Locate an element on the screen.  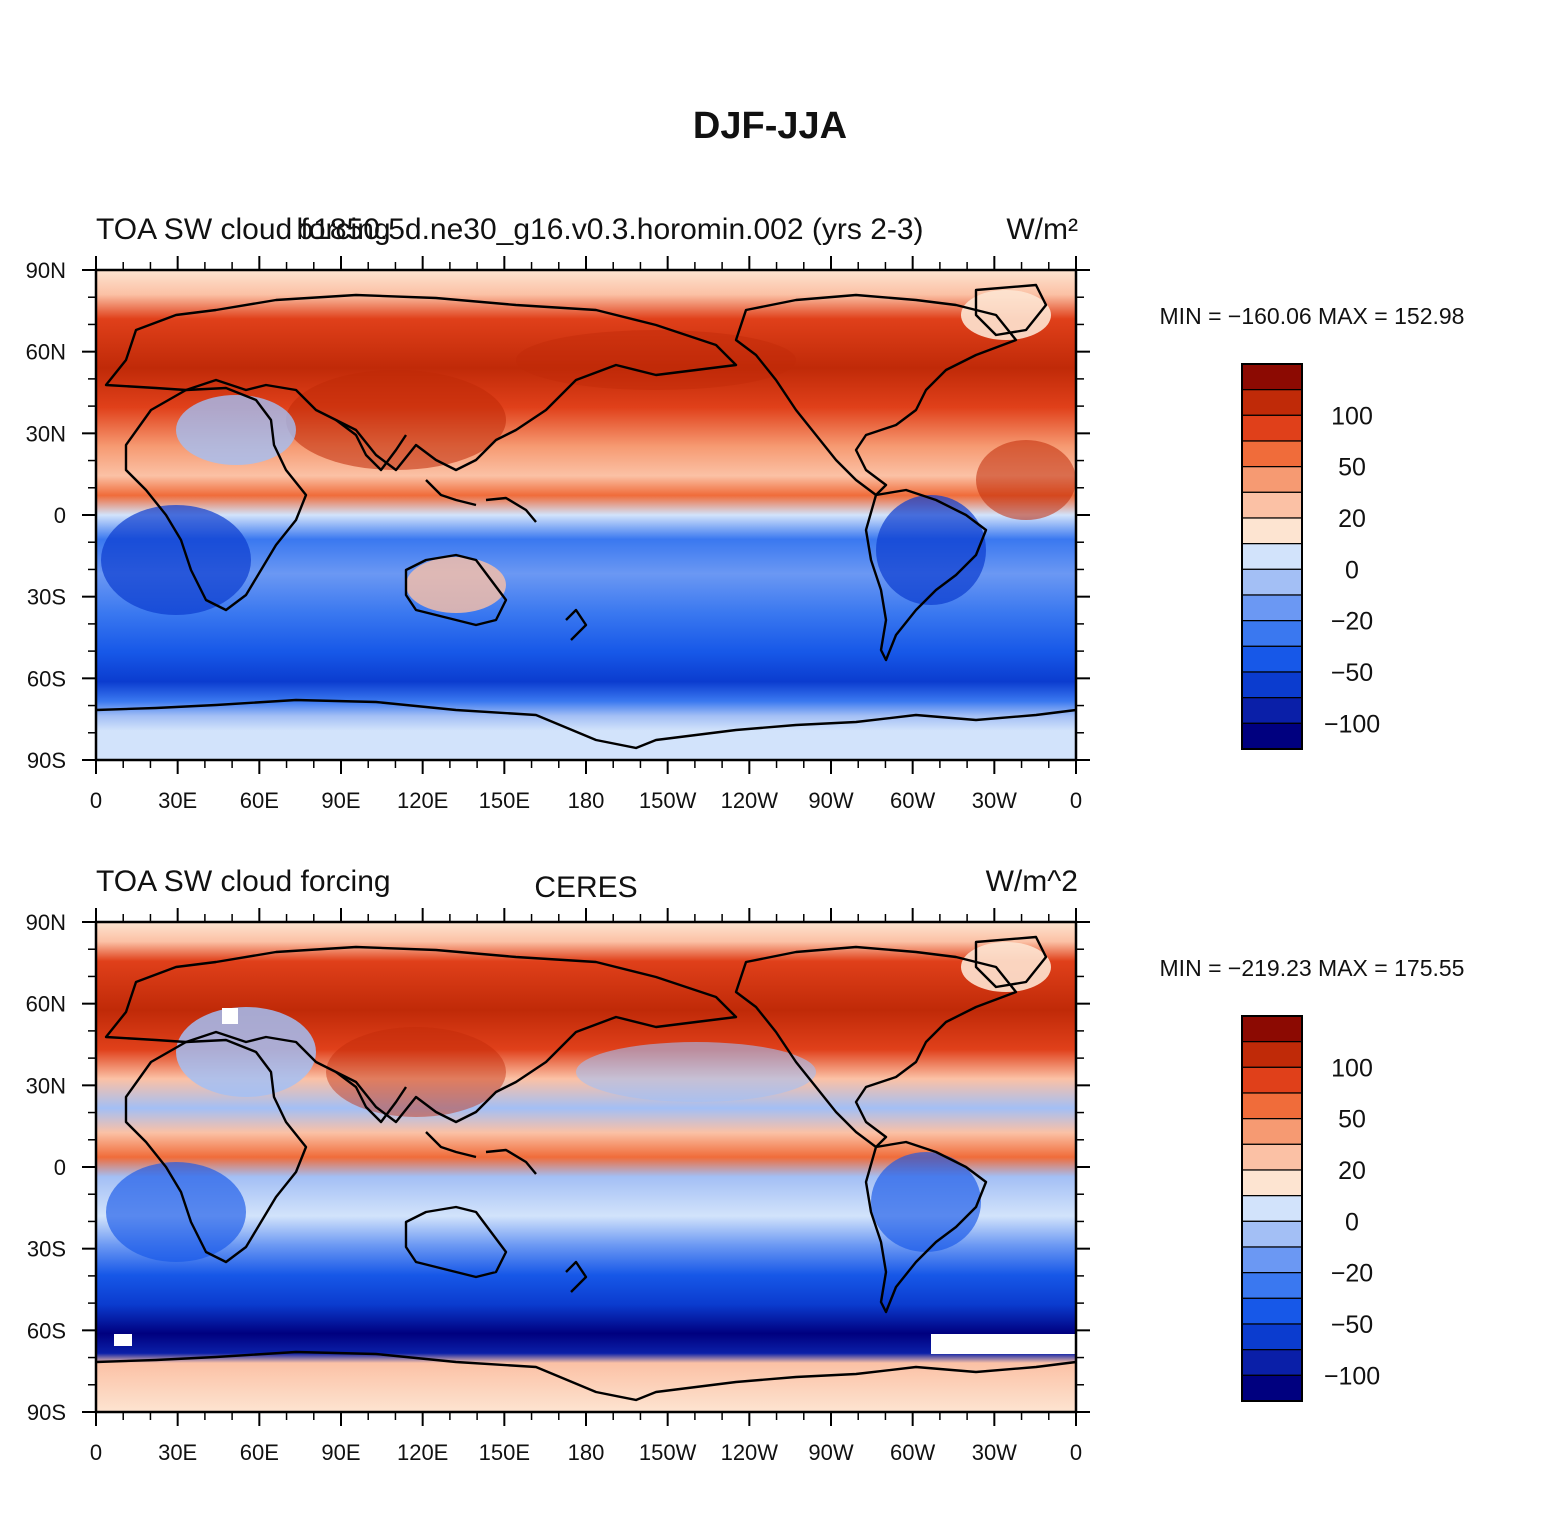
top-stats: MIN = −160.06 MAX = 152.98 is located at coordinates (1312, 316).